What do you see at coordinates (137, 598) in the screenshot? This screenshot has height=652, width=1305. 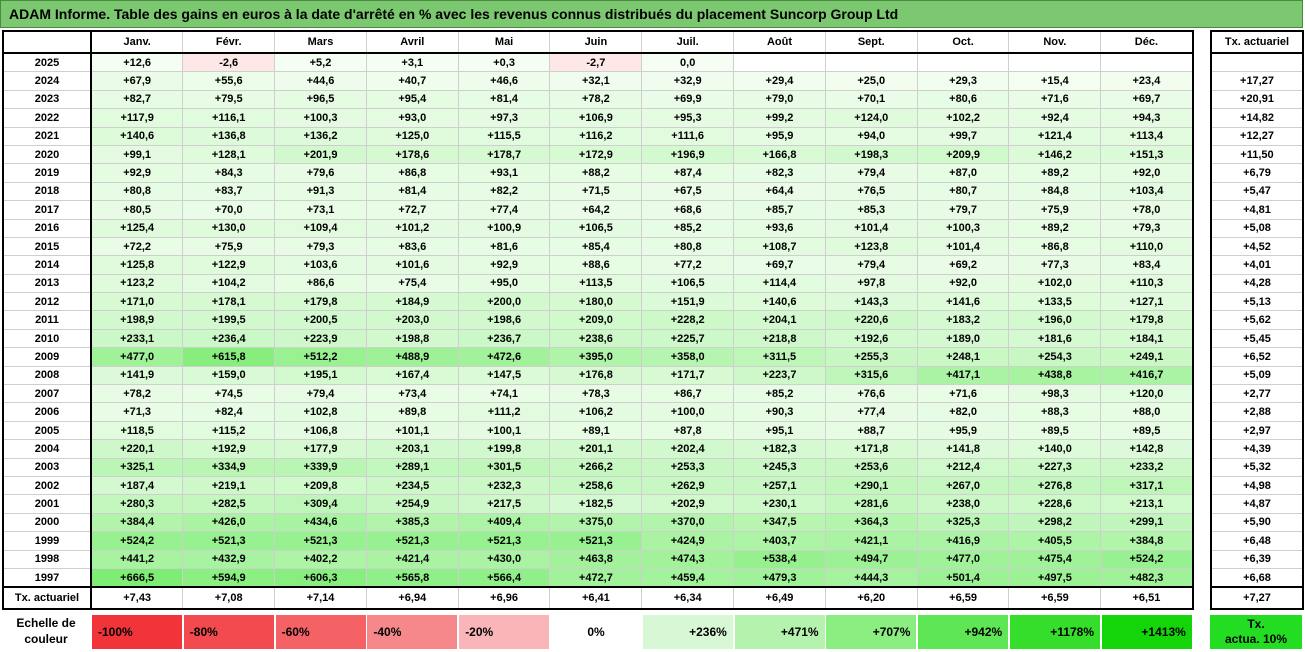 I see `footer-rate-cell: +7,43` at bounding box center [137, 598].